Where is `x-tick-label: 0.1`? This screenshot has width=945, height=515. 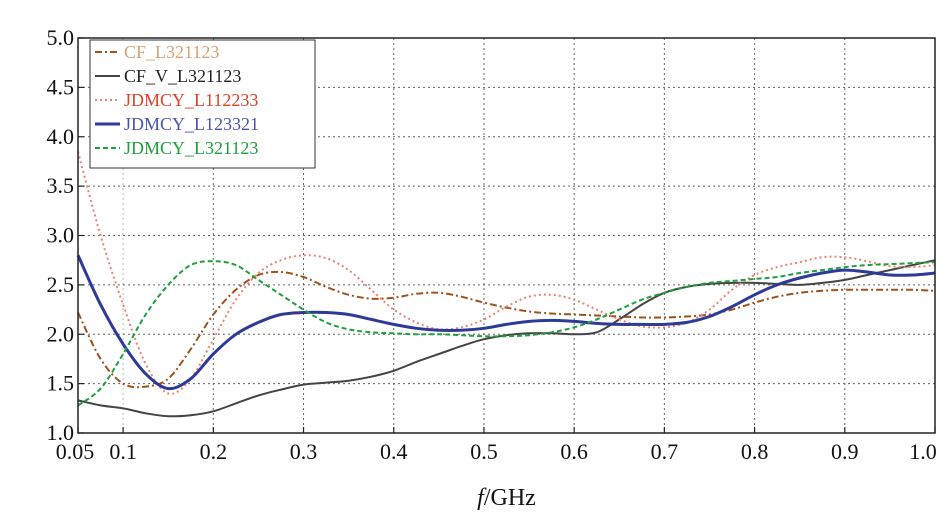
x-tick-label: 0.1 is located at coordinates (123, 451).